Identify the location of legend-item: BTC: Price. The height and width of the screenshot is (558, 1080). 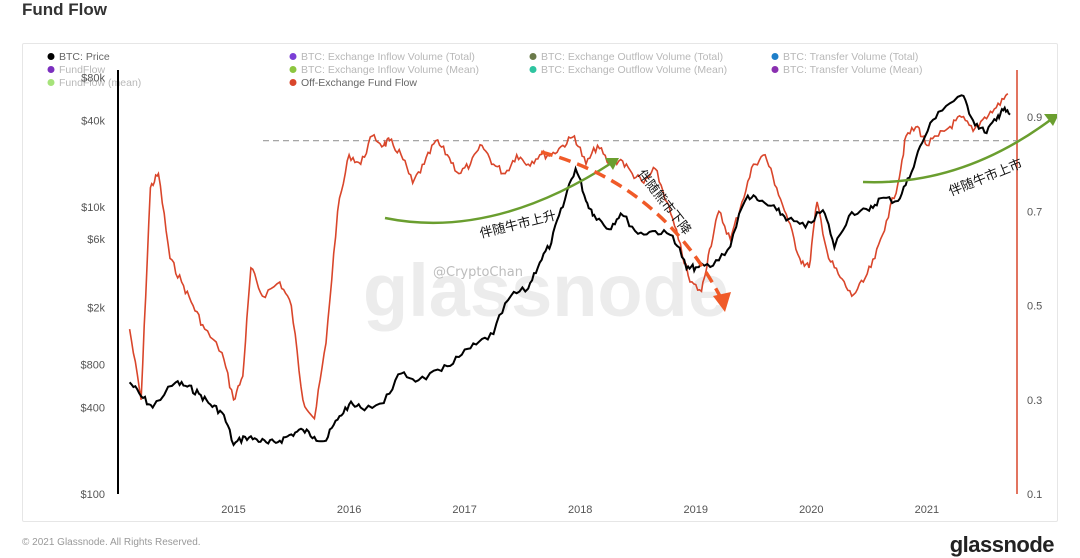
(78, 57).